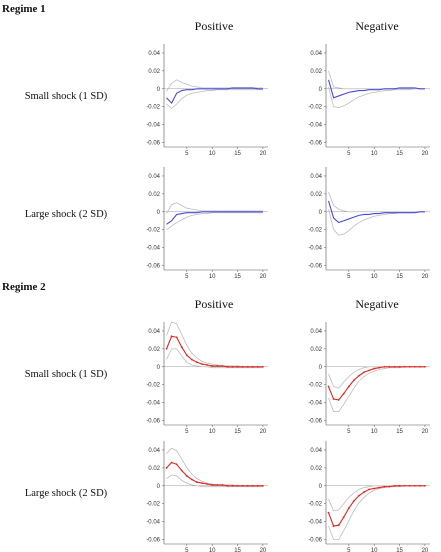 This screenshot has width=441, height=552. I want to click on regime-1-col-negative: Negative, so click(377, 26).